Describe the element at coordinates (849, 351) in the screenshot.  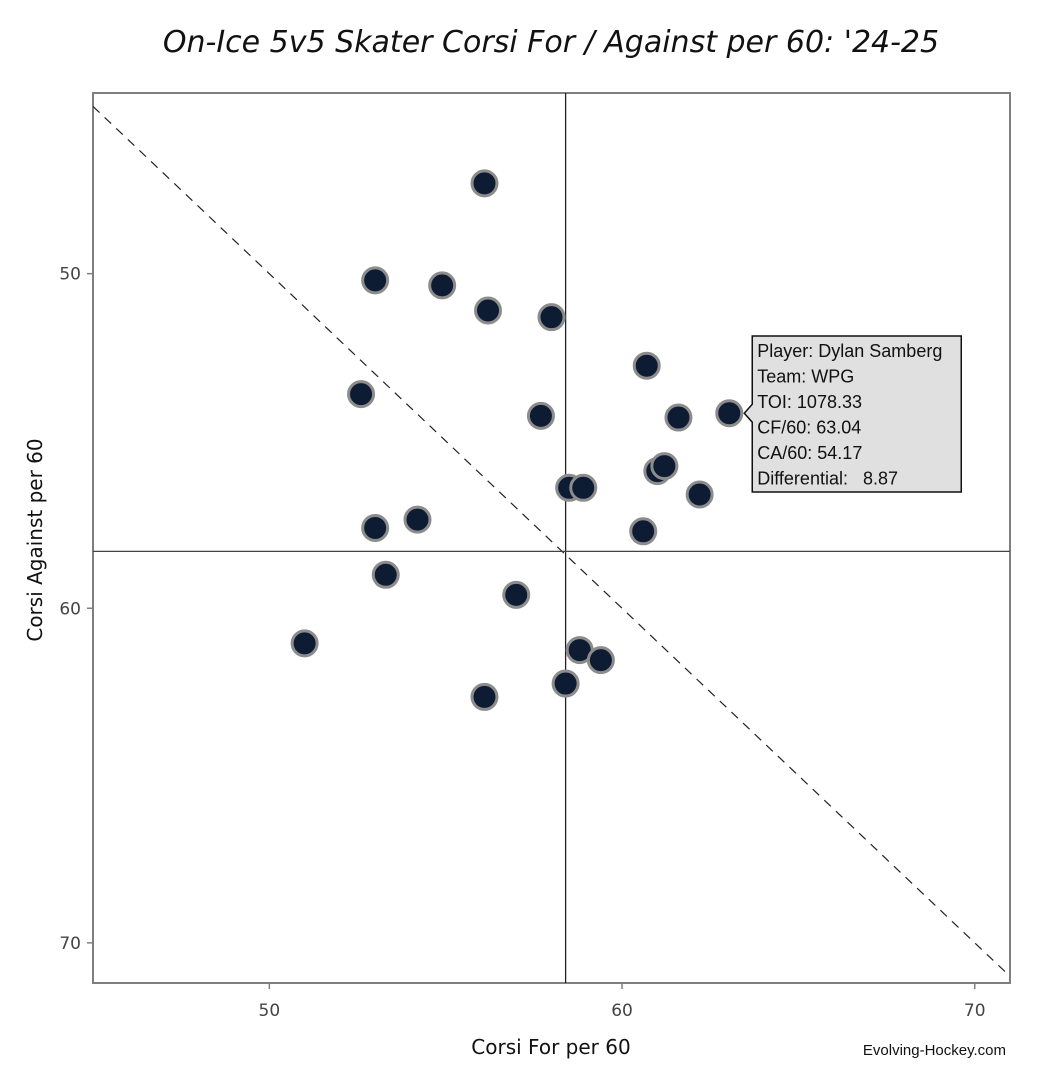
I see `tooltip-line: Player: Dylan Samberg` at that location.